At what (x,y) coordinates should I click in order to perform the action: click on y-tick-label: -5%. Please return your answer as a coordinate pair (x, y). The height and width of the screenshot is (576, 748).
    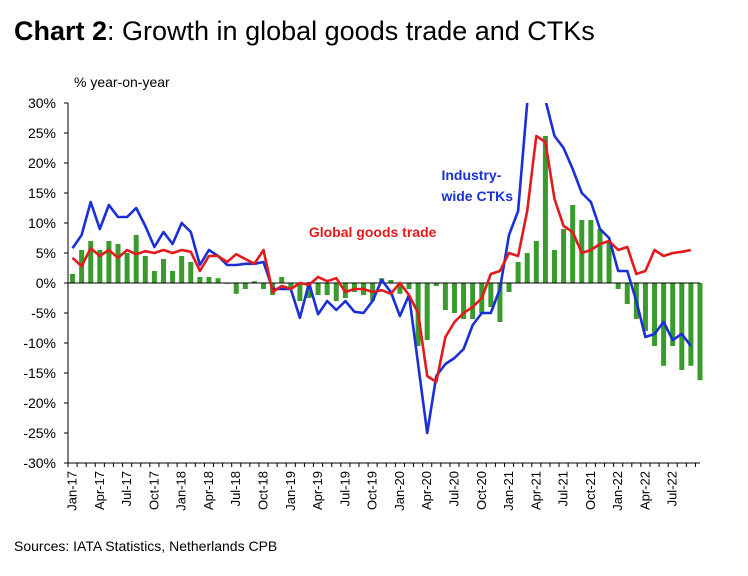
    Looking at the image, I should click on (43, 313).